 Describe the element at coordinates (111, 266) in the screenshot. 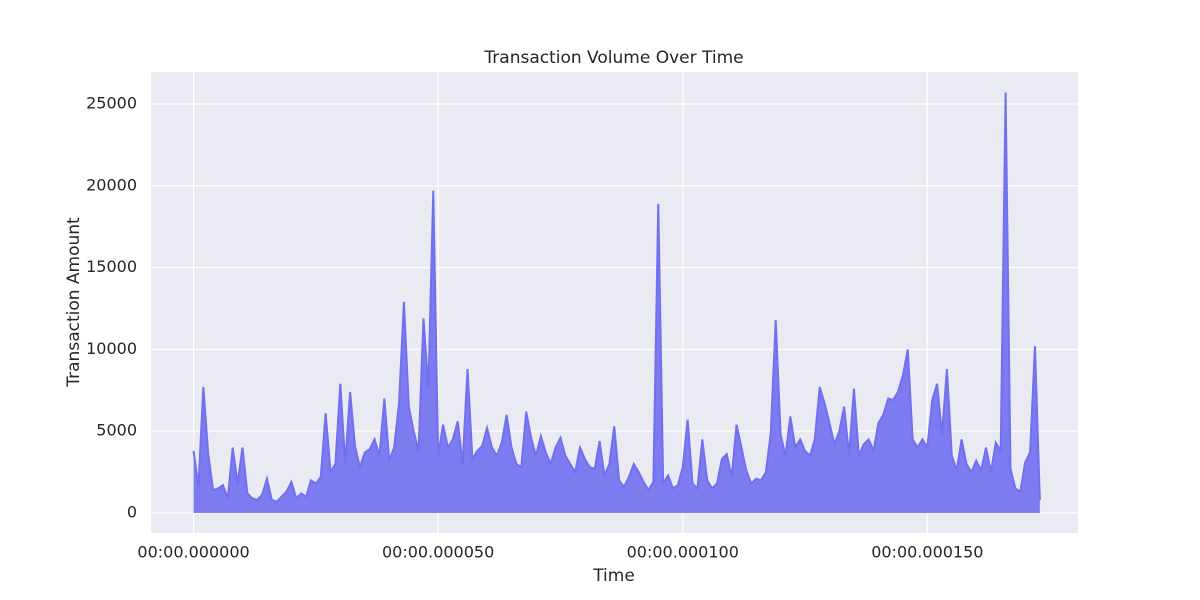

I see `y-tick-label: 15000` at that location.